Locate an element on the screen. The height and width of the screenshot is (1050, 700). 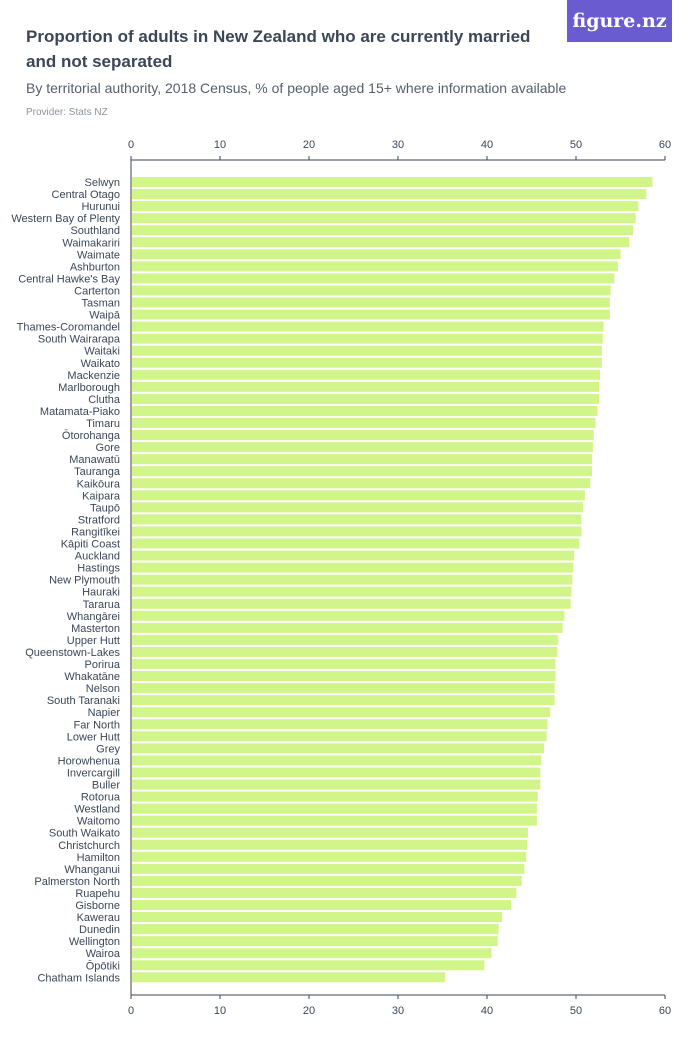
category-label: Waimate is located at coordinates (98, 255).